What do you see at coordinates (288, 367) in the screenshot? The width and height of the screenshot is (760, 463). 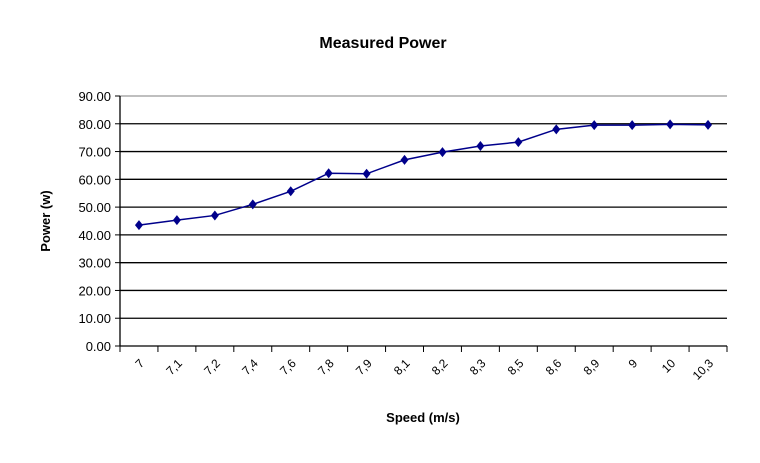 I see `x-tick-label: 7,6` at bounding box center [288, 367].